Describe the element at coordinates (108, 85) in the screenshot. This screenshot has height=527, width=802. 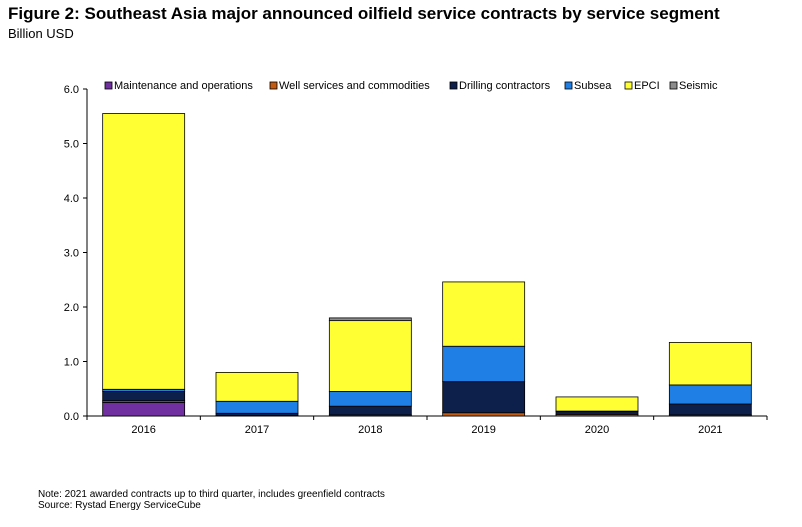
I see `legend-swatch-maintenance-and-operations` at that location.